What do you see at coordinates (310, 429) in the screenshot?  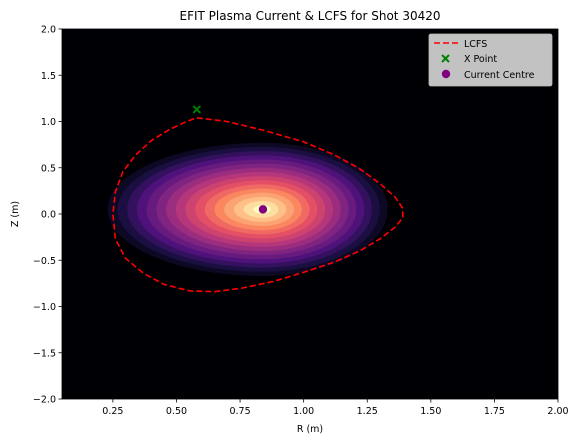 I see `x-axis-label: R (m)` at bounding box center [310, 429].